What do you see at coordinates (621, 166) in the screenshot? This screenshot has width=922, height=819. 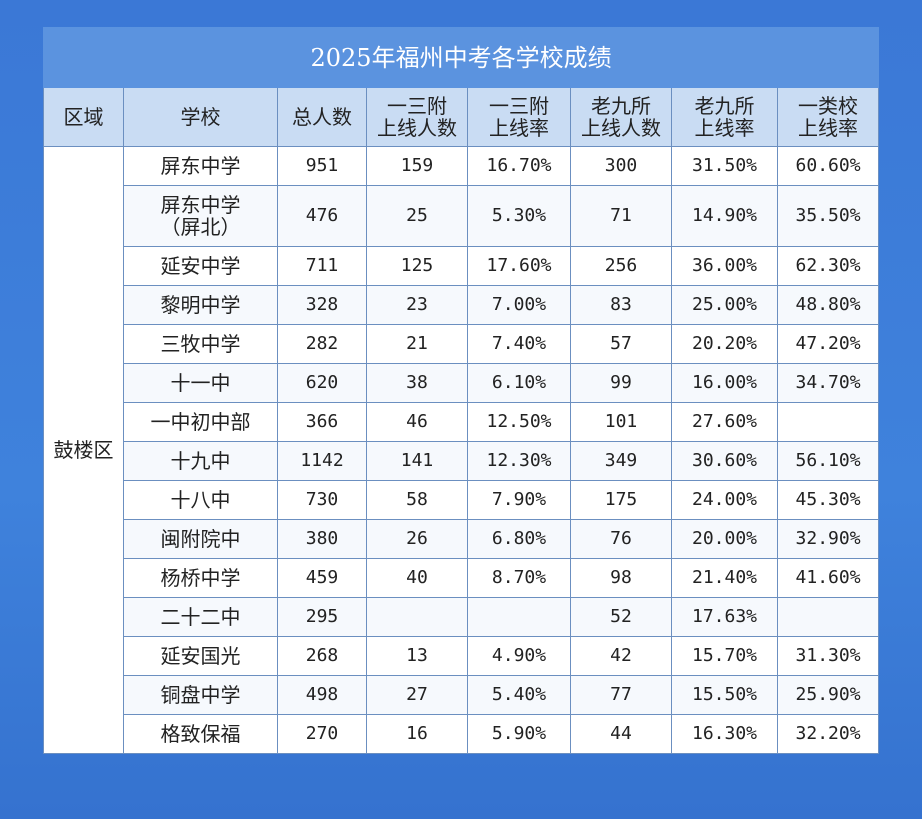 I see `value-cell: 300` at bounding box center [621, 166].